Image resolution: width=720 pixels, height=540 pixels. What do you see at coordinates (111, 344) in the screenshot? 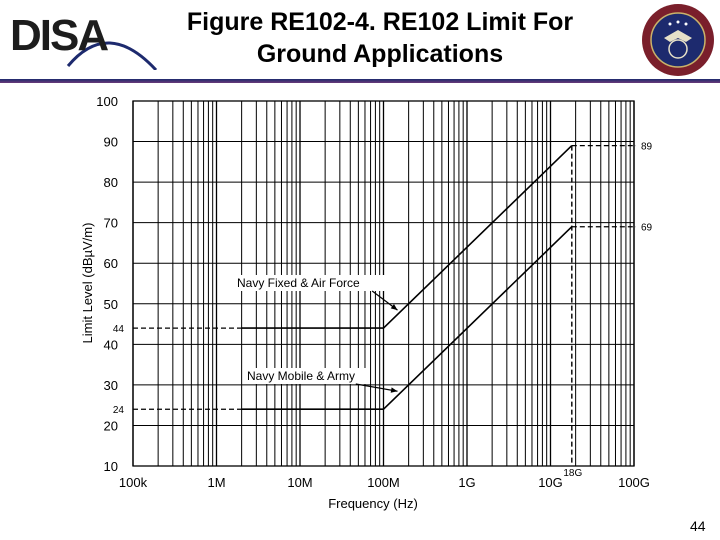
I see `y-tick-label: 40` at bounding box center [111, 344].